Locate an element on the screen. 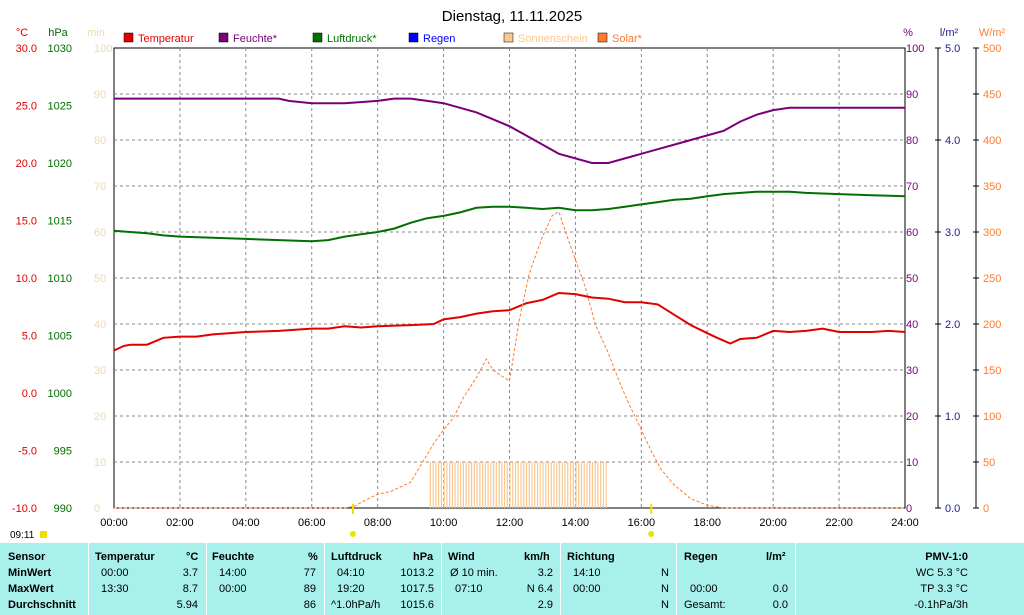 The image size is (1024, 615). min-hum-time: 14:00 is located at coordinates (233, 573).